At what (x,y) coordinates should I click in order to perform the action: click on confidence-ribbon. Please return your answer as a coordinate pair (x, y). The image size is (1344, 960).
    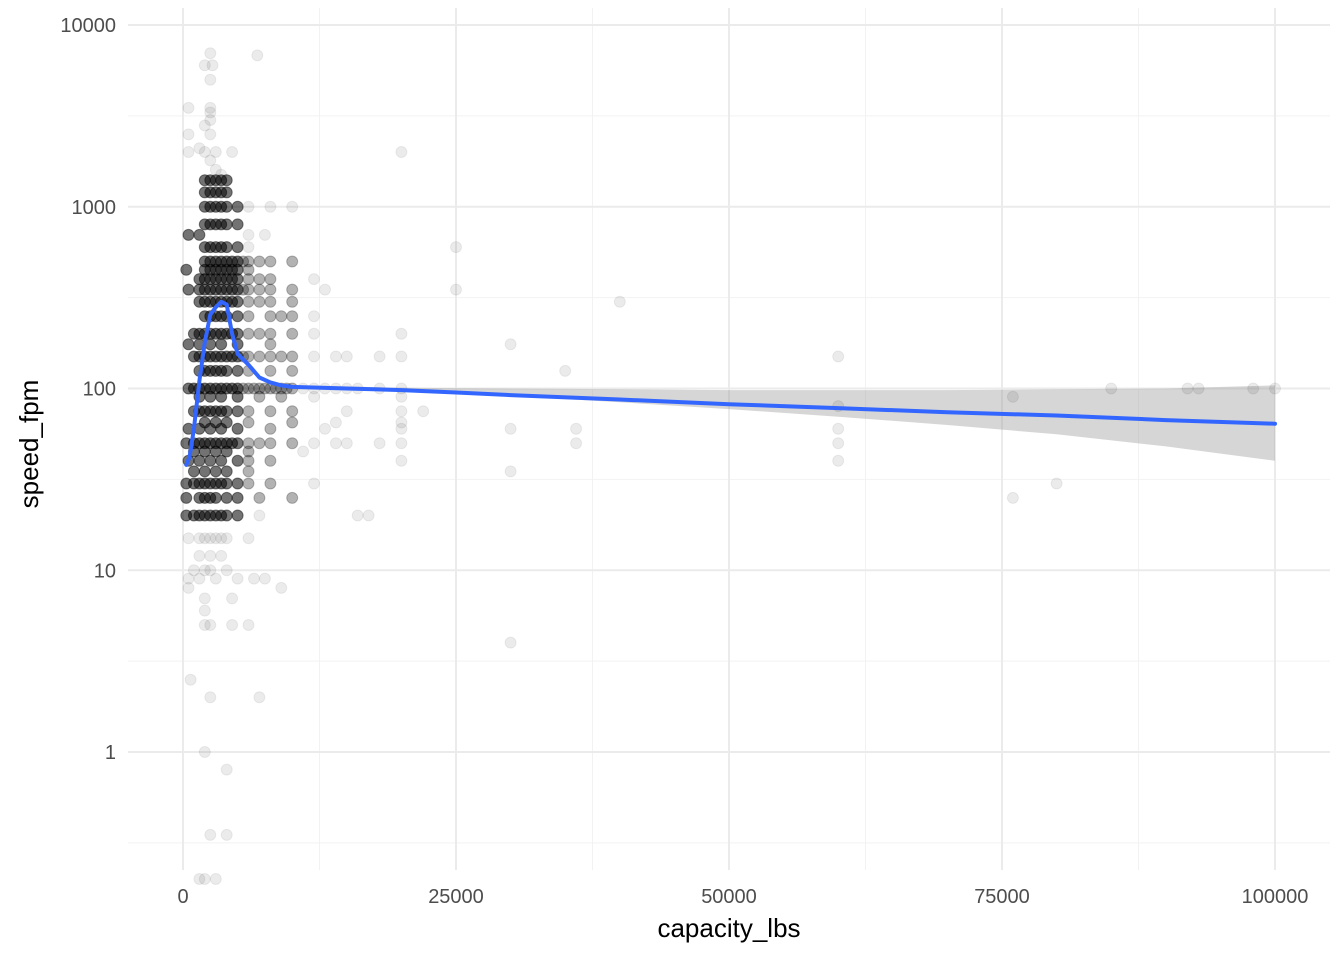
    Looking at the image, I should click on (783, 423).